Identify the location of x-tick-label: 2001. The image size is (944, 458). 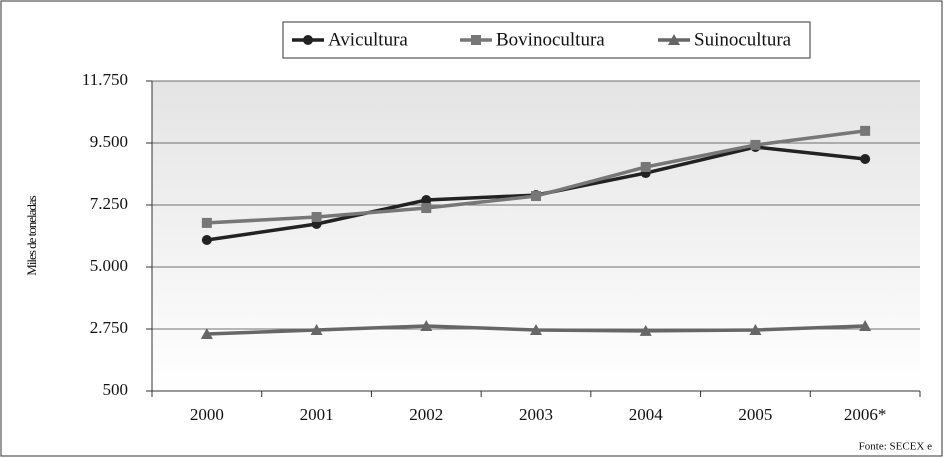
(317, 414).